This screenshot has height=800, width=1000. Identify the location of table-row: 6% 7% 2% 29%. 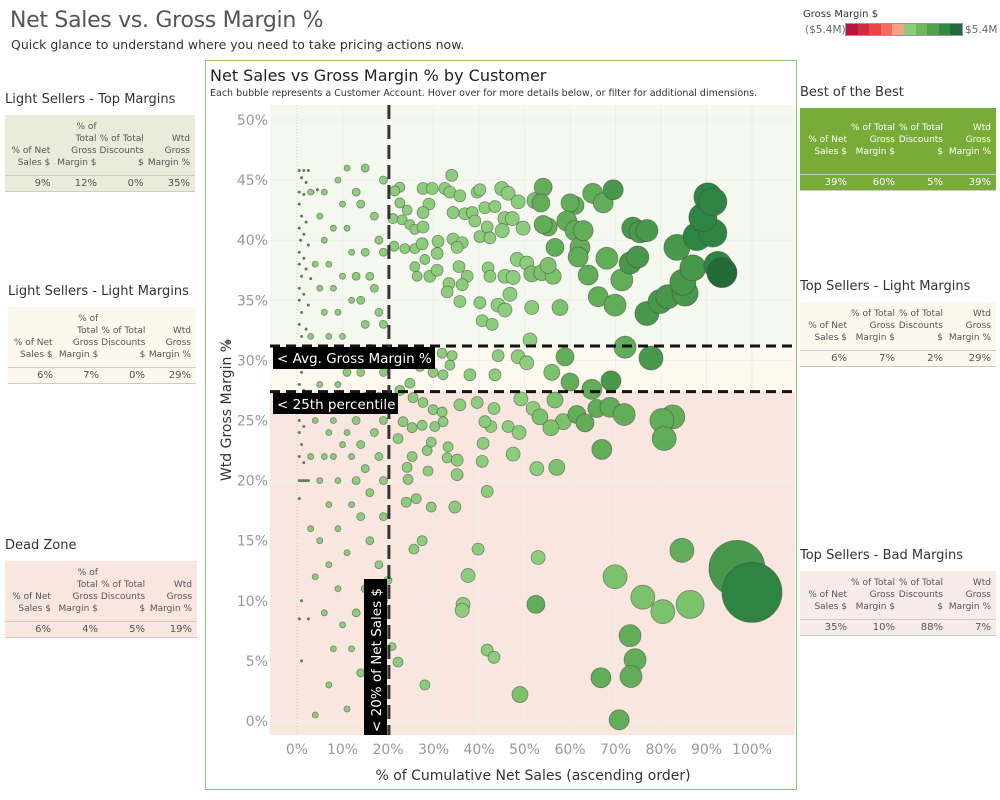
(898, 359).